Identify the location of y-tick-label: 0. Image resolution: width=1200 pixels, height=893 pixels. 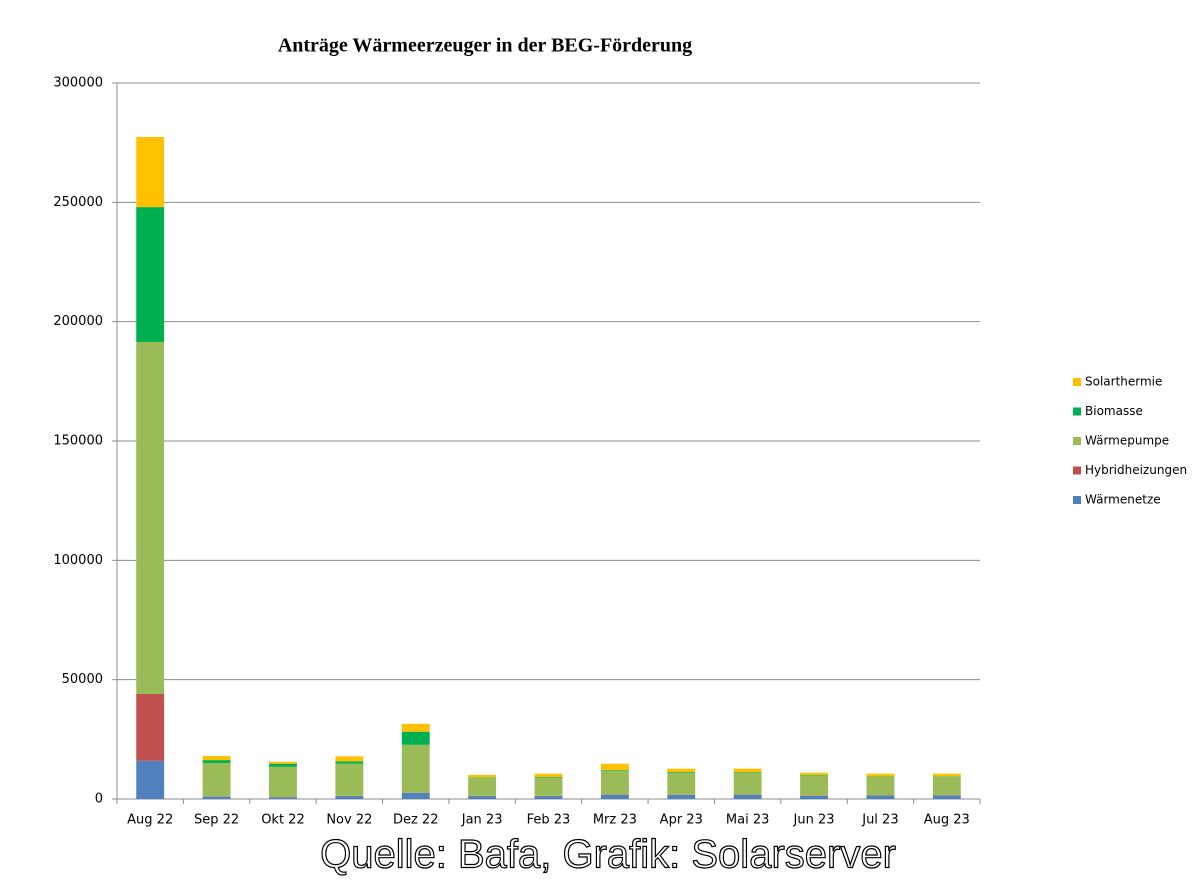
(99, 799).